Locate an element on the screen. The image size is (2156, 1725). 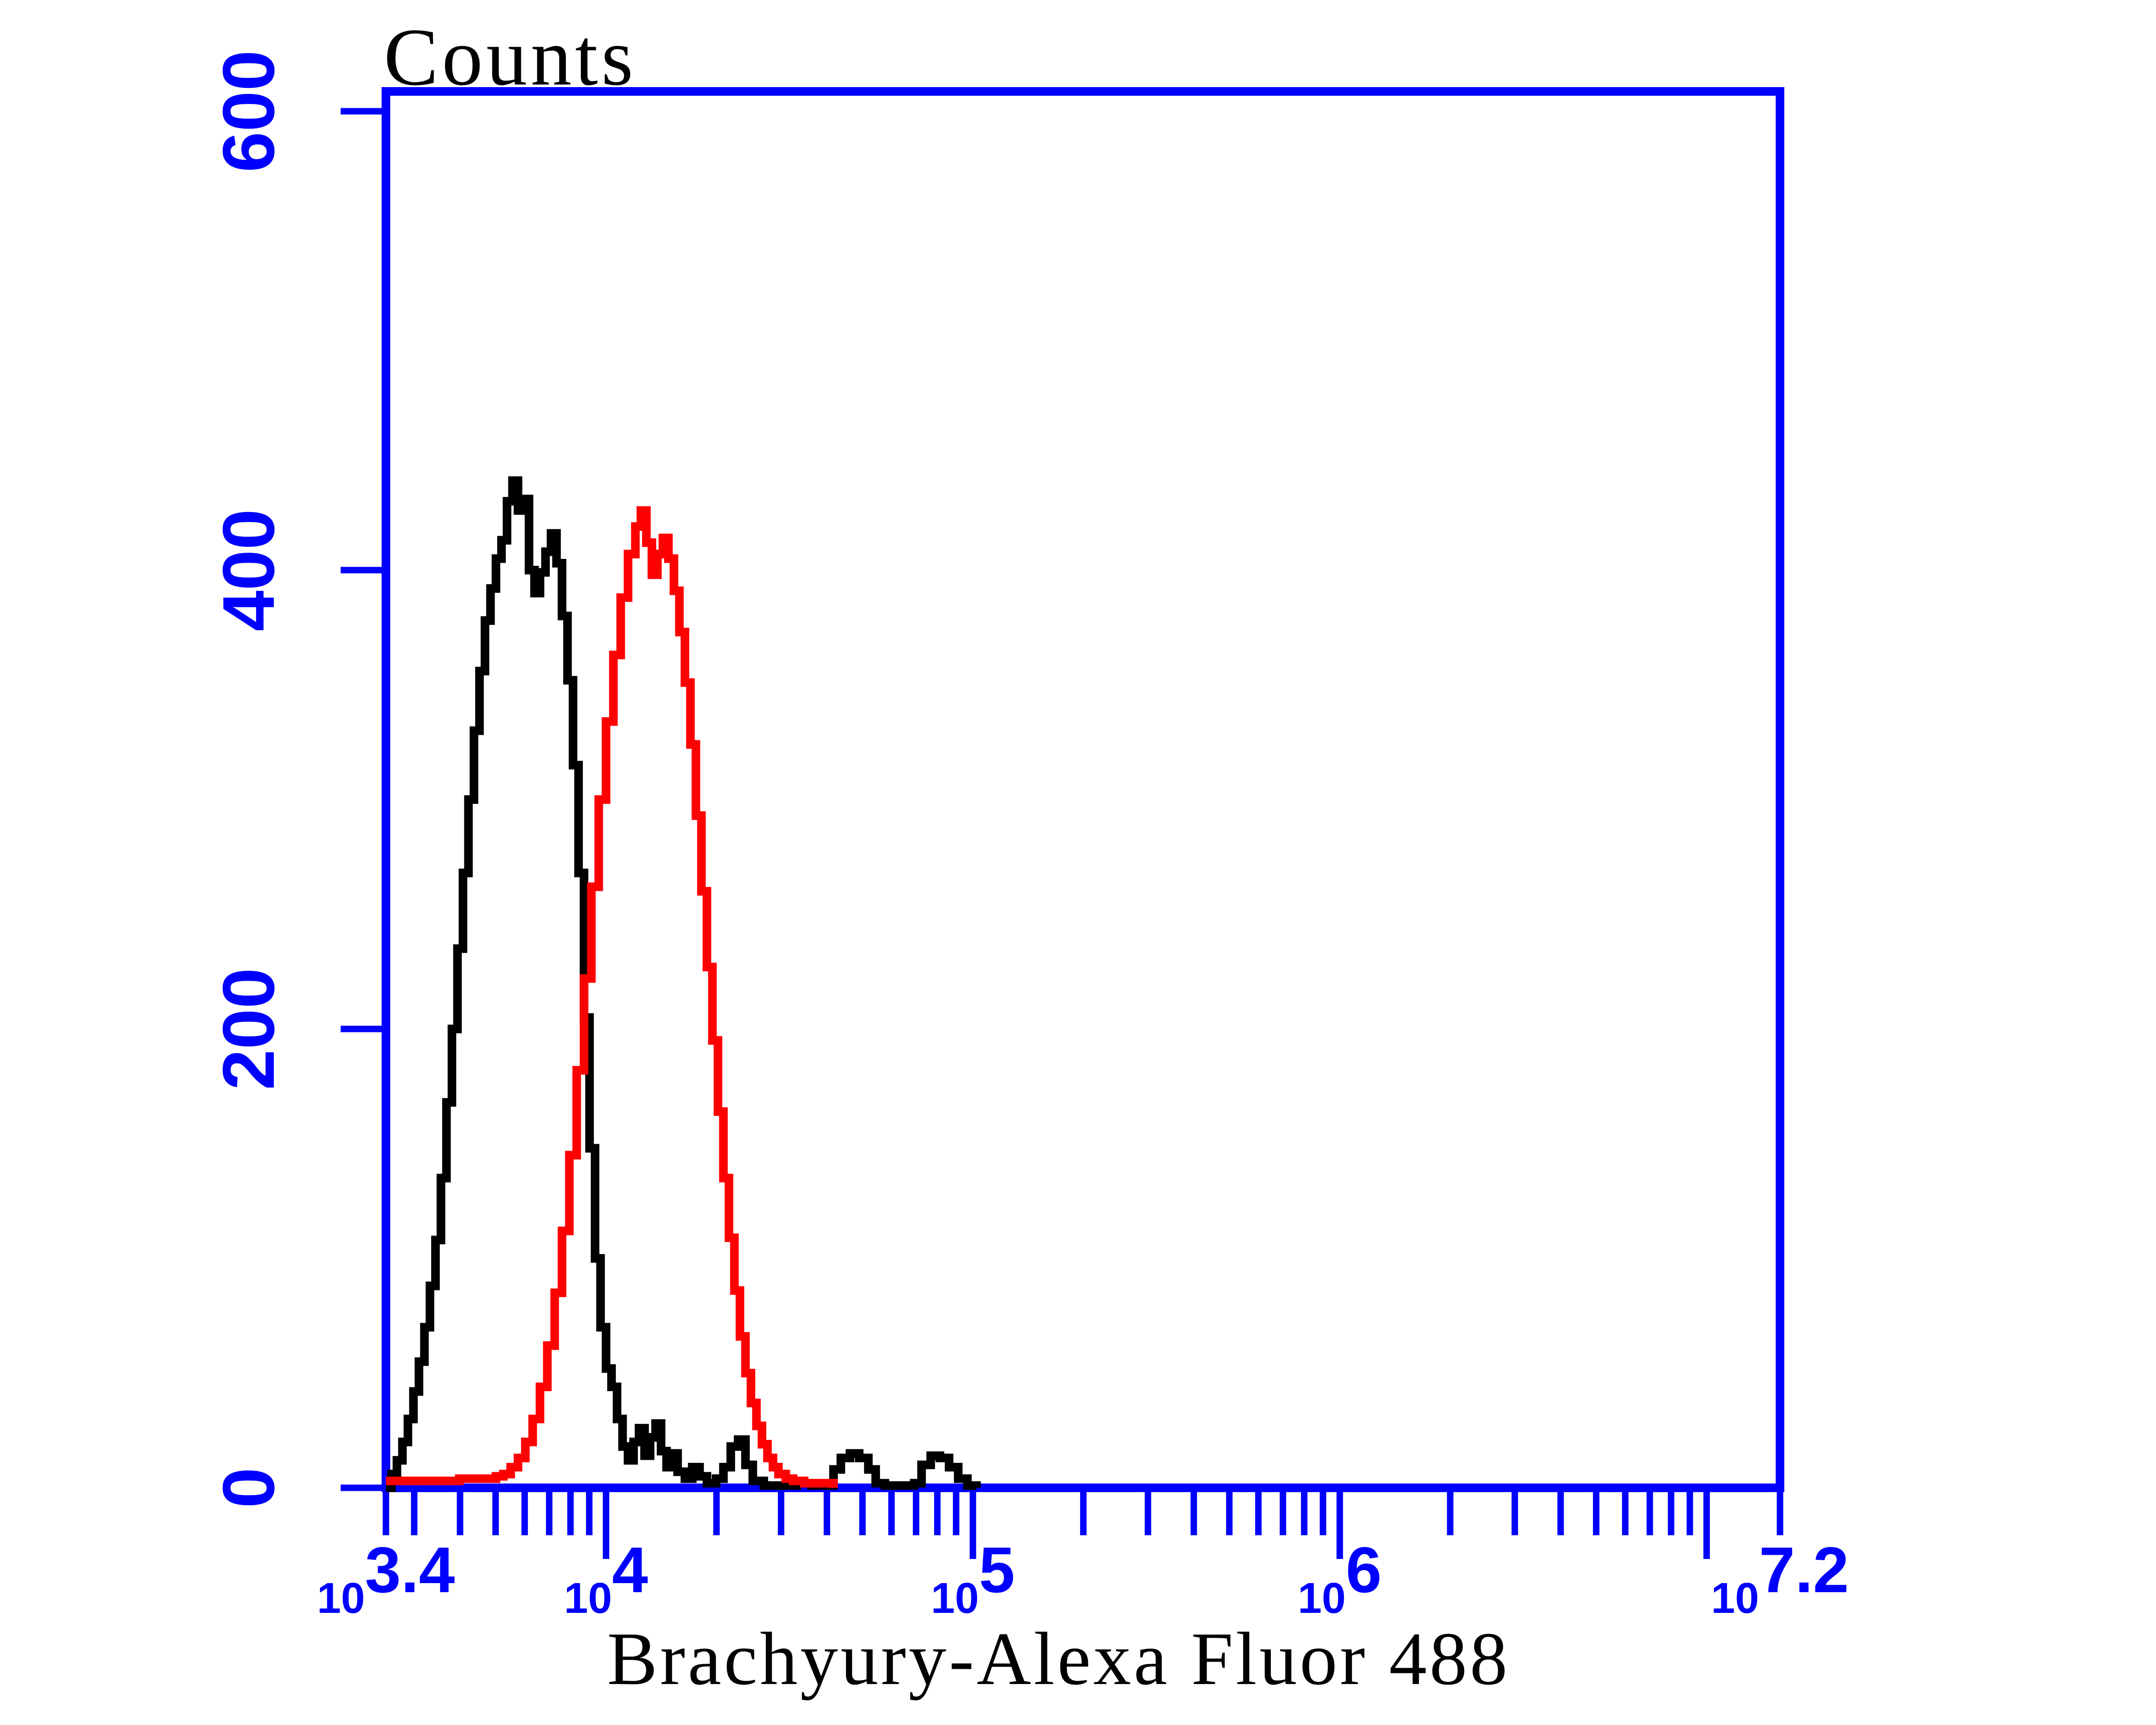
y-tick-label-400: 400 is located at coordinates (249, 570).